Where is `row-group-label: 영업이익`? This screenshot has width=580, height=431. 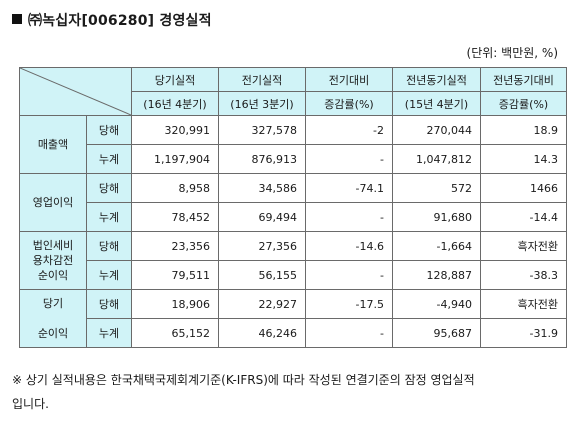
row-group-label: 영업이익 is located at coordinates (53, 202).